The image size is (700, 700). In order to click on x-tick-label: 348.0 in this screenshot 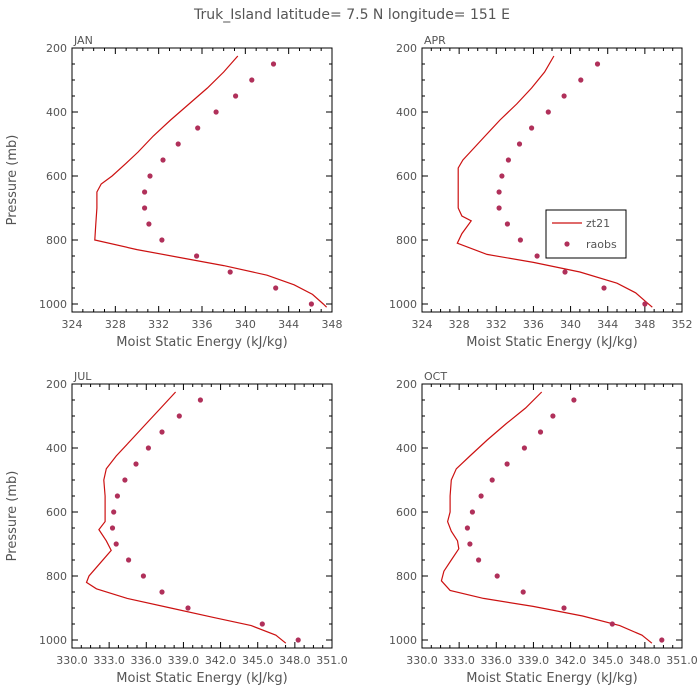, I will do `click(645, 660)`.